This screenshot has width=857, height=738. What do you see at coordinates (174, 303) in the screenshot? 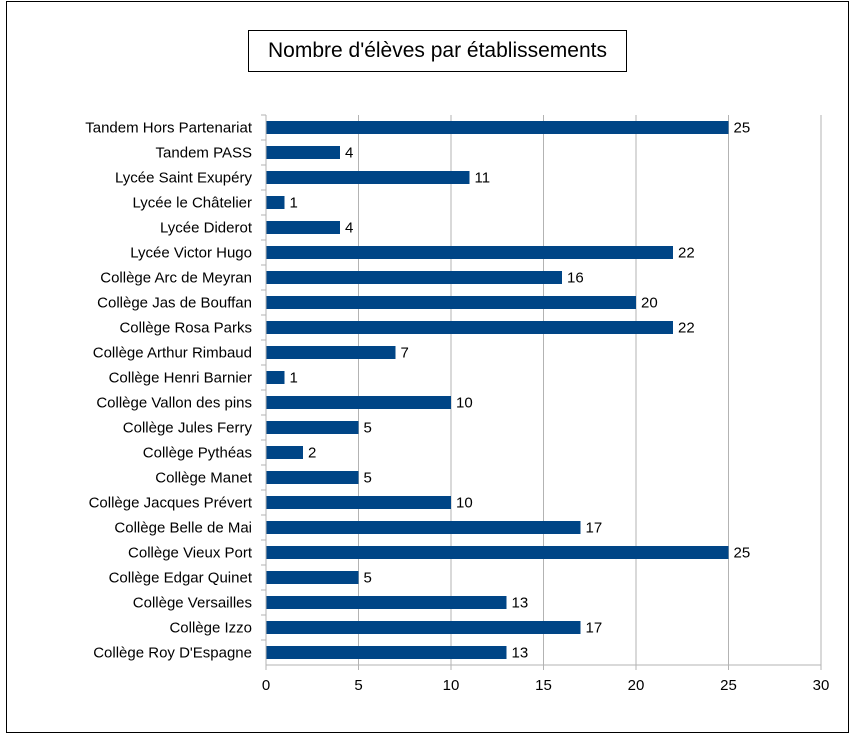
I see `y-tick-label: Collège Jas de Bouffan` at bounding box center [174, 303].